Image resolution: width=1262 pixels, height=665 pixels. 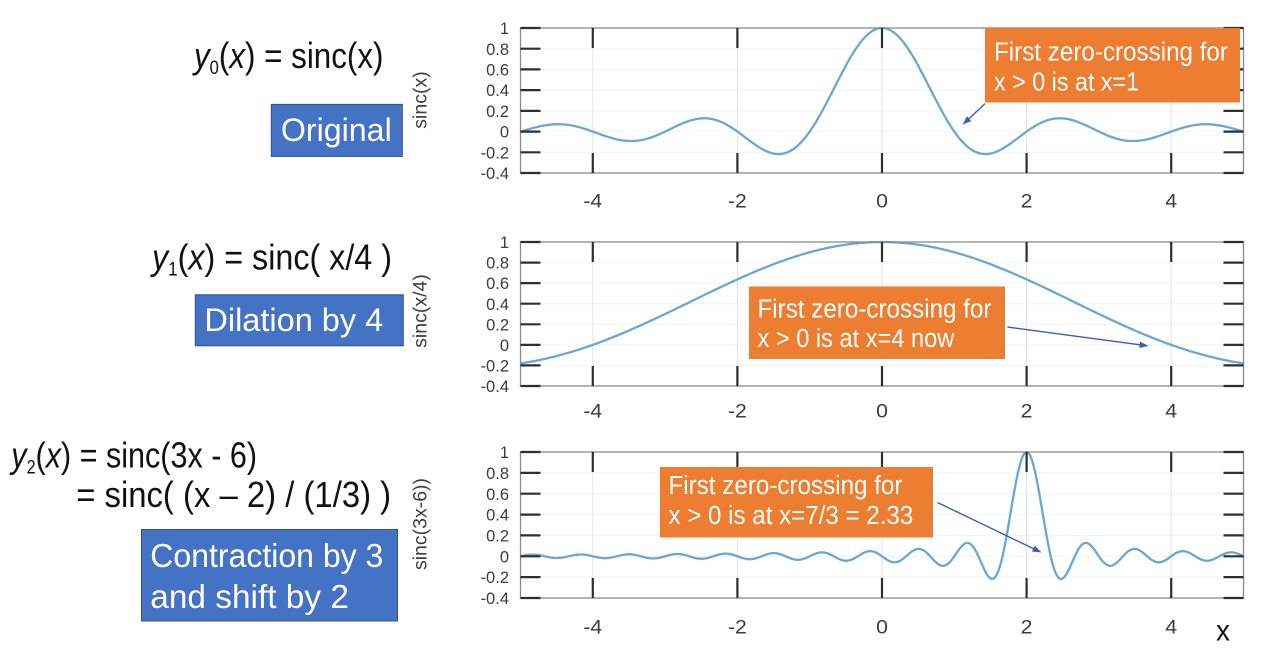 What do you see at coordinates (421, 99) in the screenshot?
I see `svg-text: sinc(x)` at bounding box center [421, 99].